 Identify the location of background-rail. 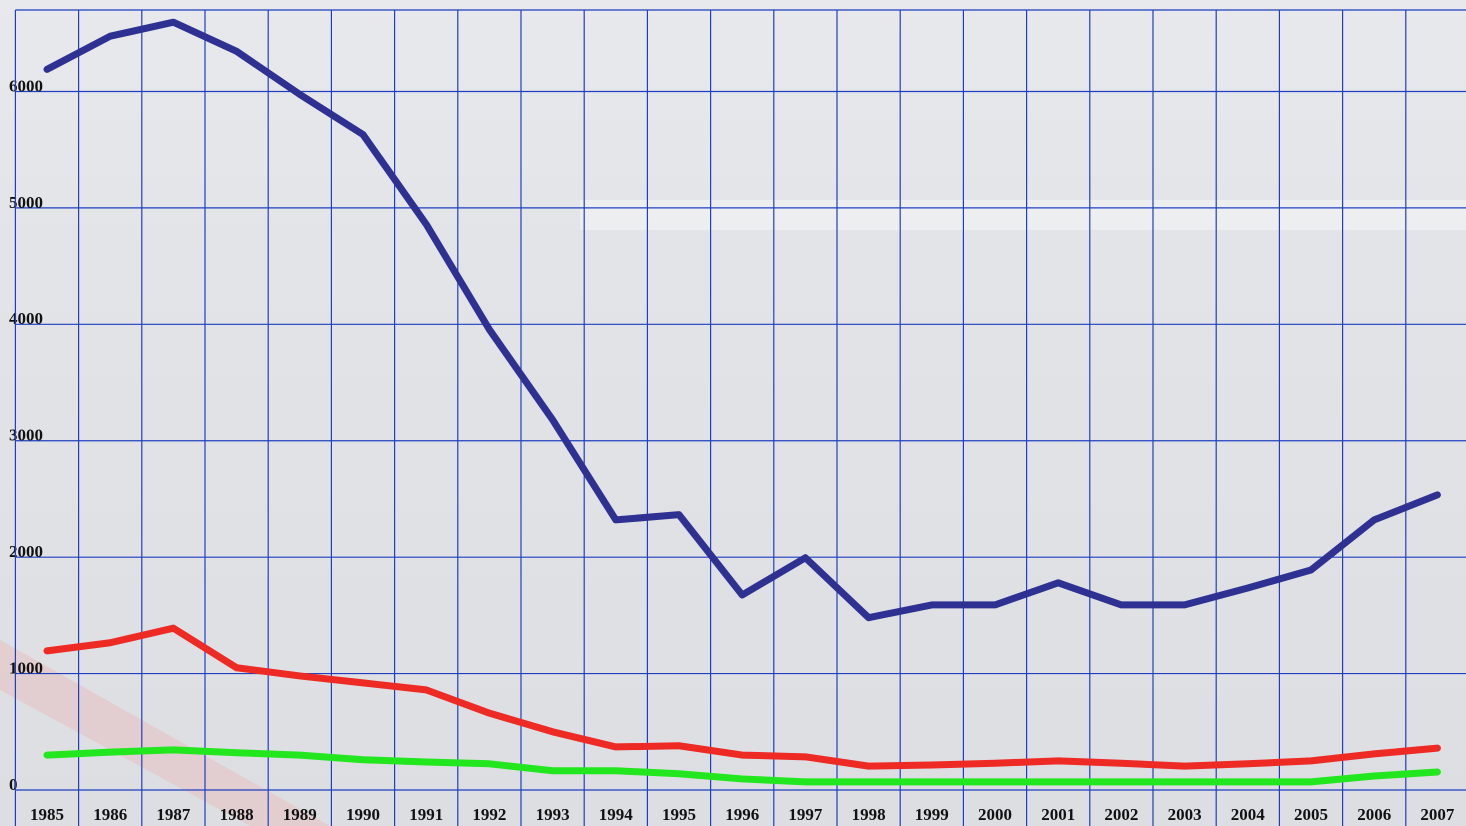
(165, 733).